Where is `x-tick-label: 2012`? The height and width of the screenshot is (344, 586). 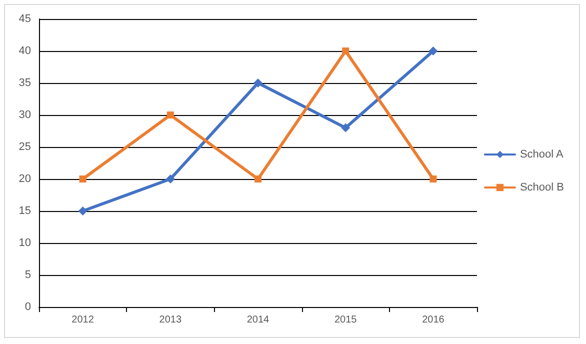 x-tick-label: 2012 is located at coordinates (83, 320).